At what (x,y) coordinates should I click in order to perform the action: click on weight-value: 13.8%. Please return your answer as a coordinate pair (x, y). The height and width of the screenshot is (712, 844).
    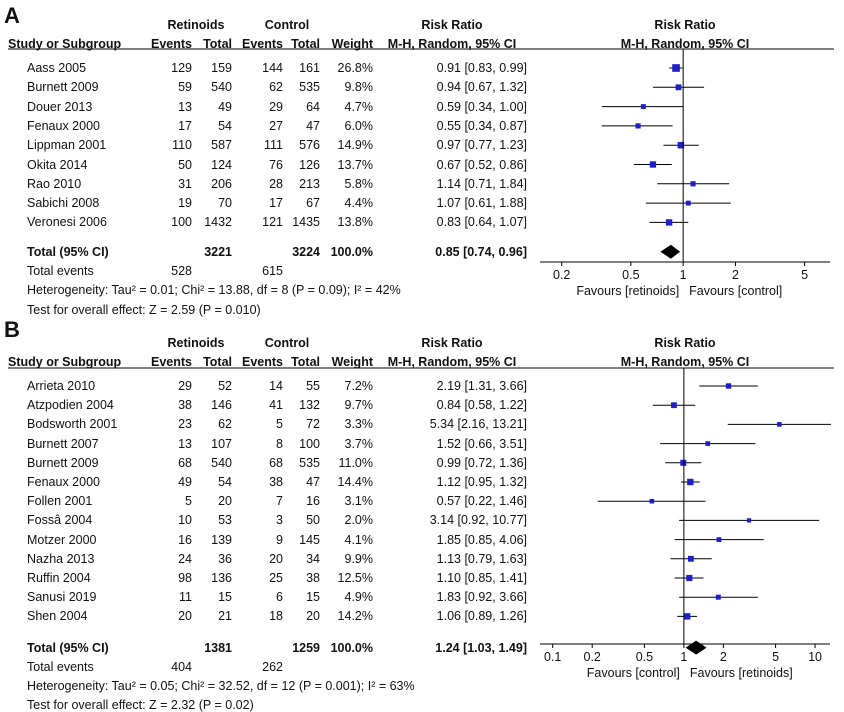
    Looking at the image, I should click on (355, 222).